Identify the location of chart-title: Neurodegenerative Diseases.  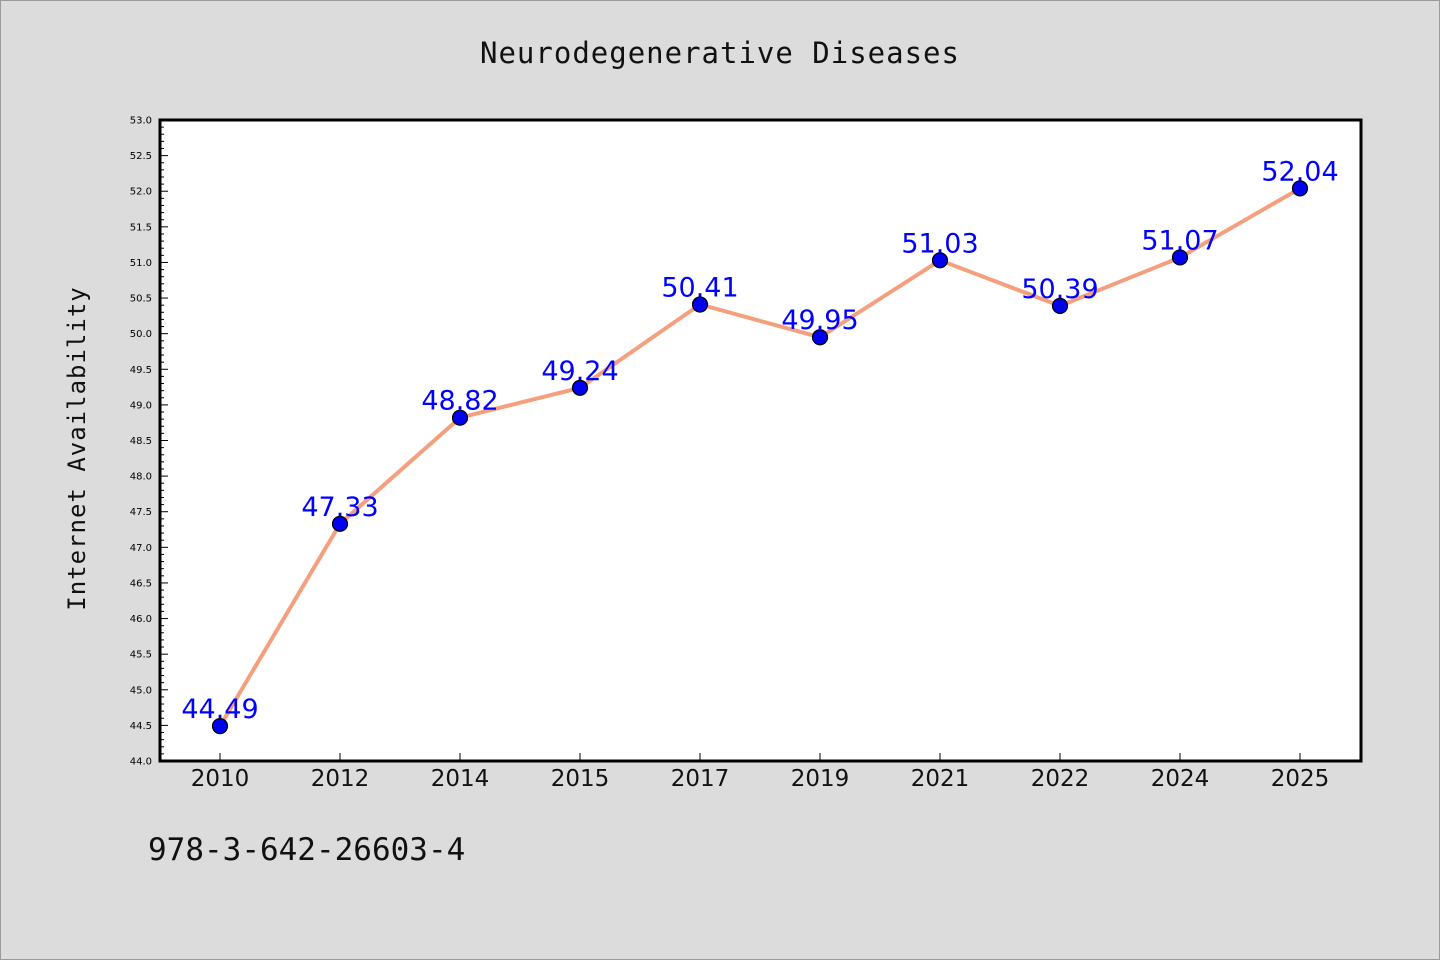
(720, 53).